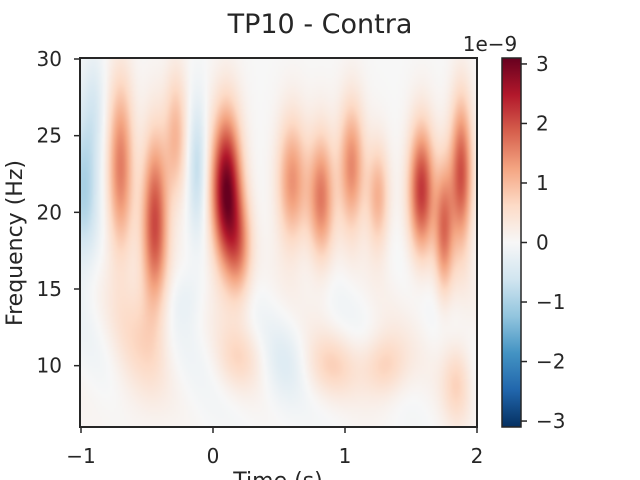 The width and height of the screenshot is (640, 480). I want to click on x-tick-label: 1, so click(345, 456).